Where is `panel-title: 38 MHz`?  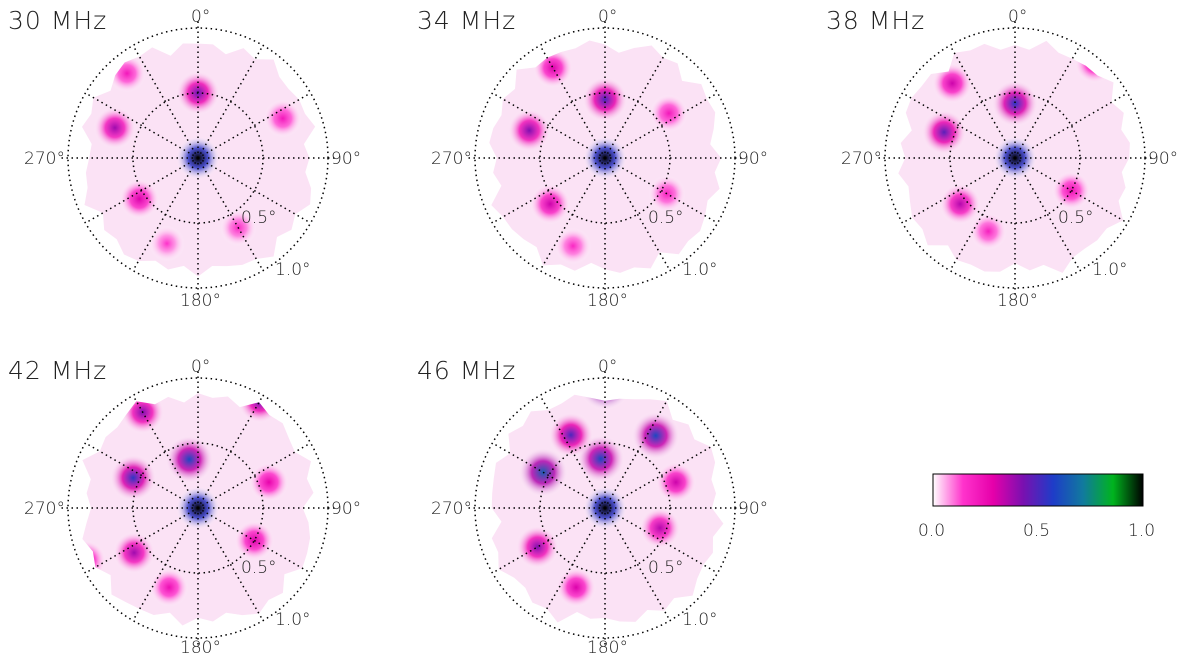
panel-title: 38 MHz is located at coordinates (875, 20).